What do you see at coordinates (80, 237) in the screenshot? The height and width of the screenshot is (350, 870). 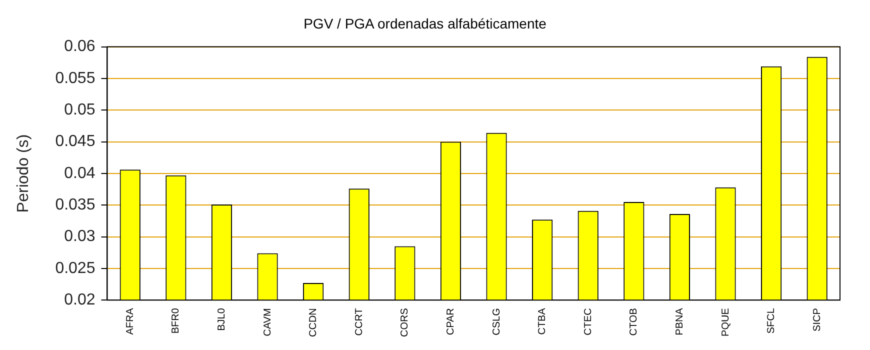 I see `y-tick-label: 0.03` at bounding box center [80, 237].